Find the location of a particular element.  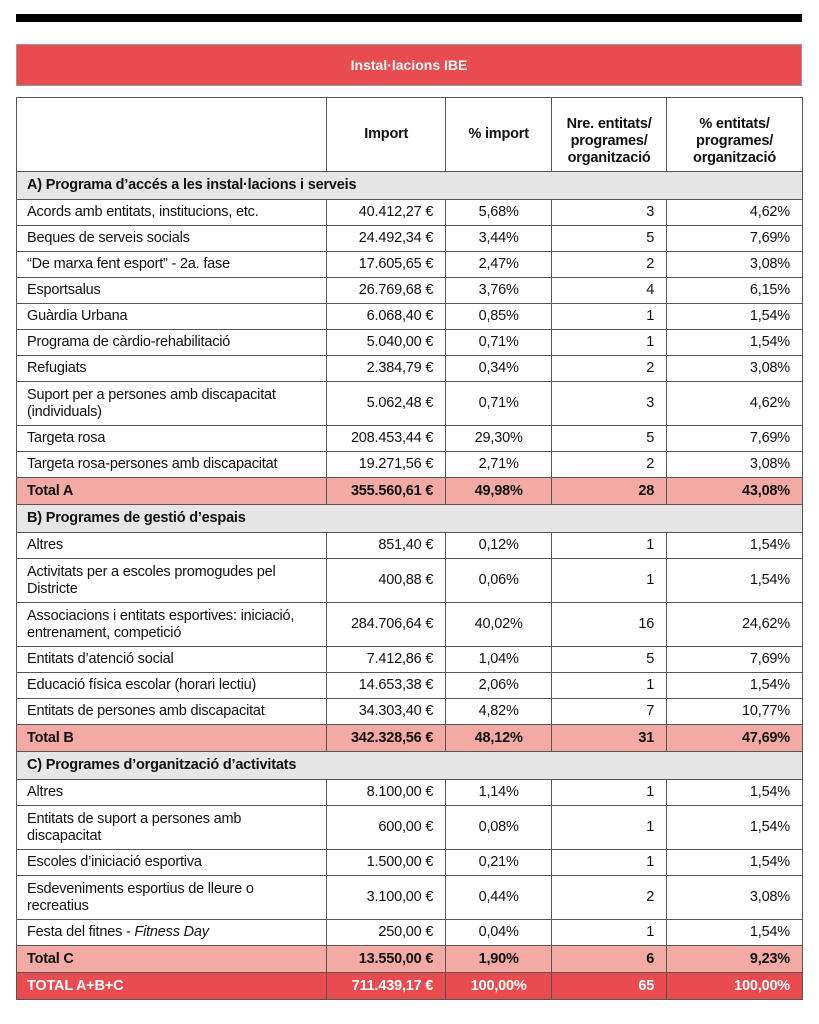

pct-import: 29,30% is located at coordinates (499, 438).